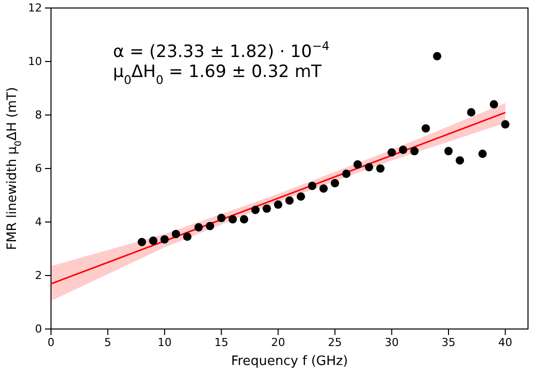  What do you see at coordinates (38, 329) in the screenshot?
I see `y-tick-label: 0` at bounding box center [38, 329].